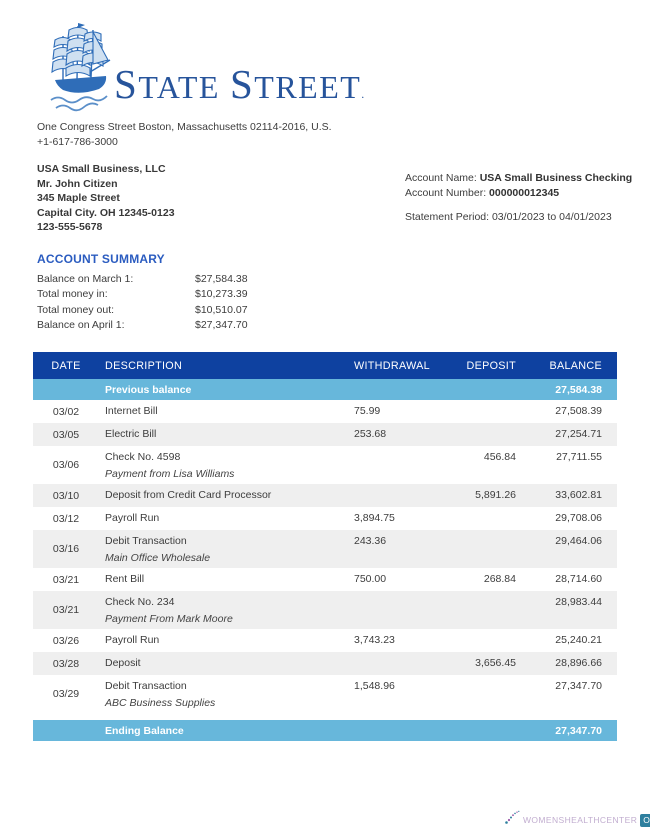  I want to click on customer-line: 345 Maple Street, so click(78, 198).